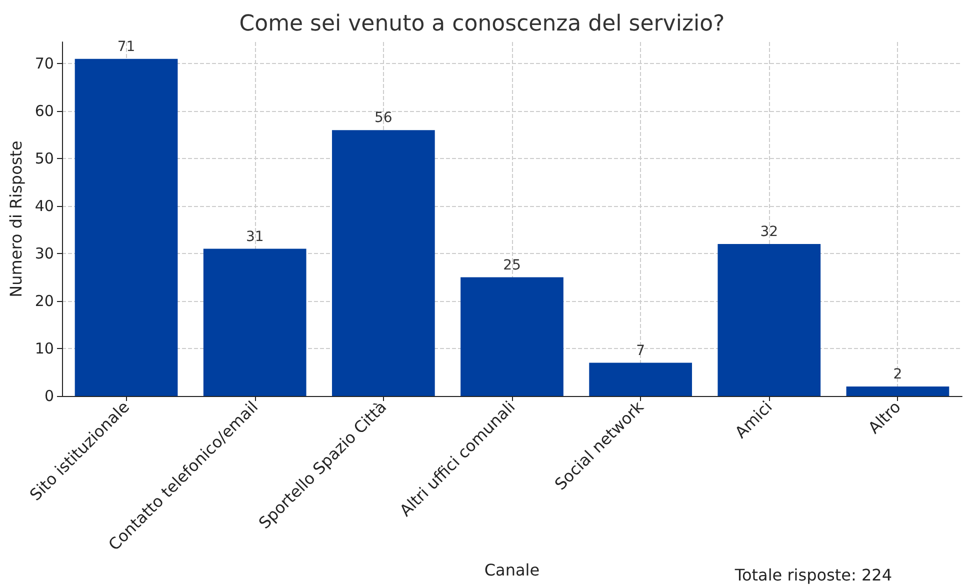 The height and width of the screenshot is (585, 964). Describe the element at coordinates (255, 236) in the screenshot. I see `data-label: 31` at that location.